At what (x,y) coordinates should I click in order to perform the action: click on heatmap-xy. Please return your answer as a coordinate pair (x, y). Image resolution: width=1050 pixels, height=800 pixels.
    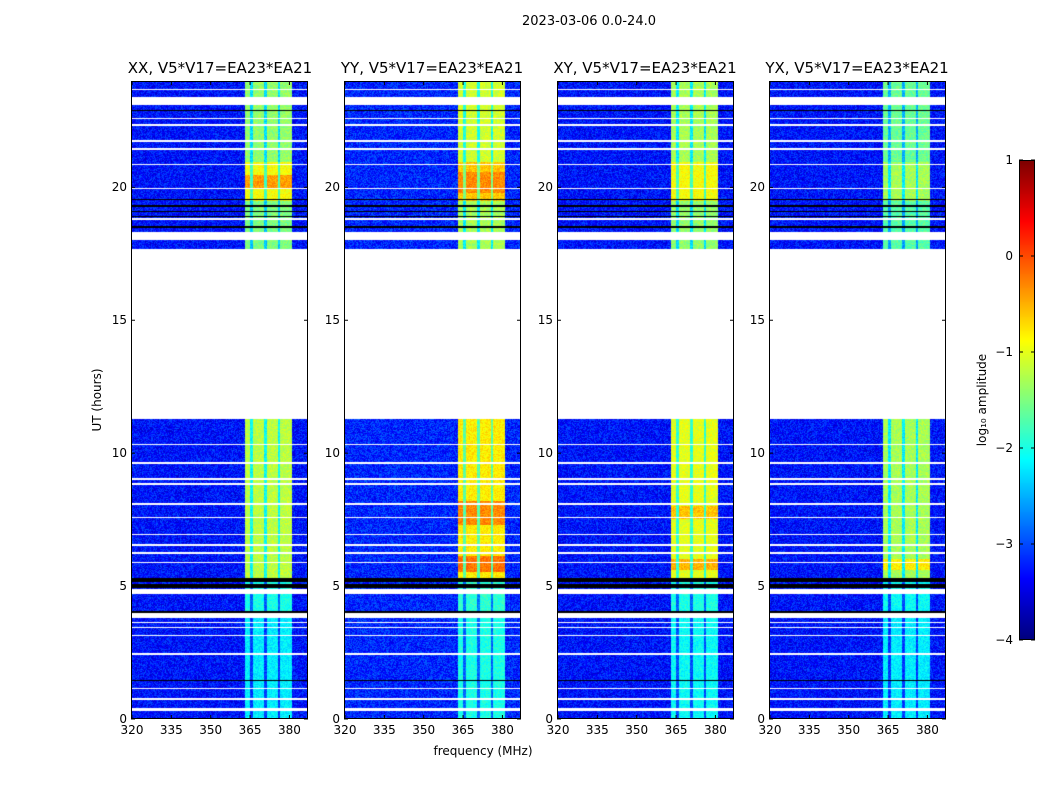
    Looking at the image, I should click on (645, 400).